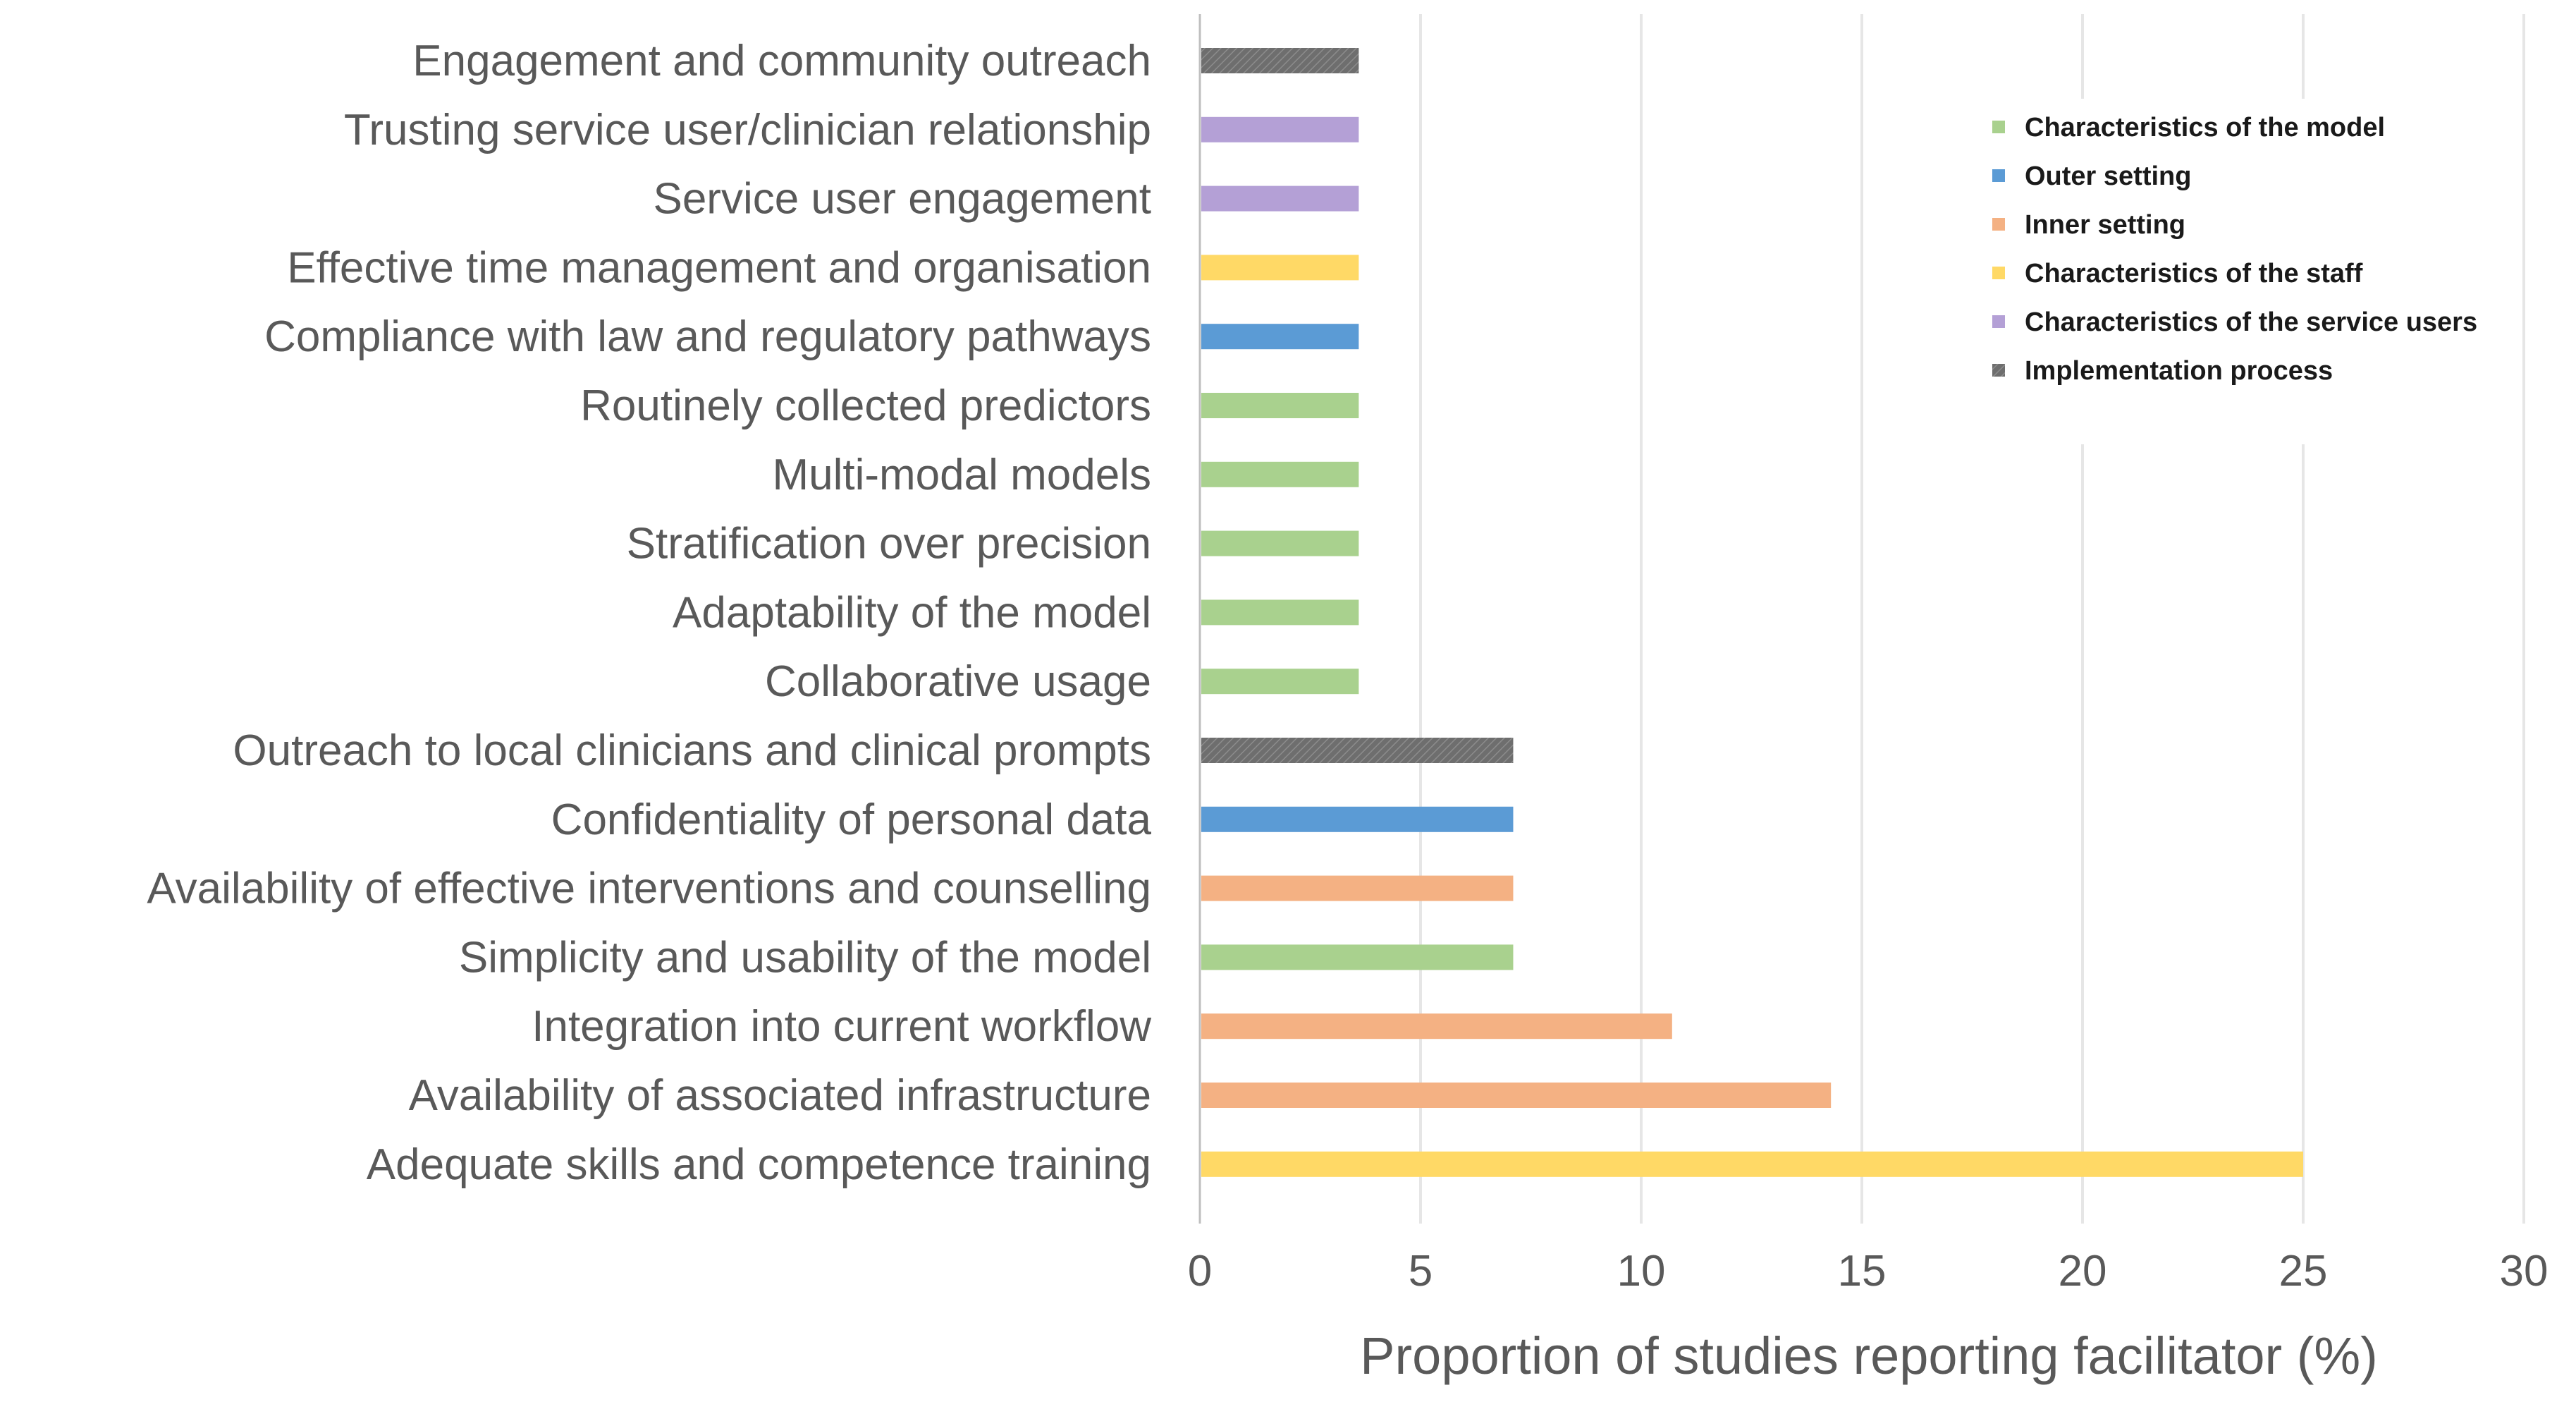 The height and width of the screenshot is (1402, 2576). What do you see at coordinates (1200, 1271) in the screenshot?
I see `x-tick-label: 0` at bounding box center [1200, 1271].